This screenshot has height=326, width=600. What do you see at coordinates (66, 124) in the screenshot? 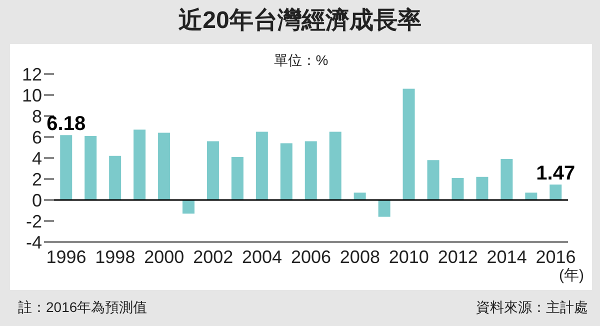
I see `data-label: 6.18` at bounding box center [66, 124].